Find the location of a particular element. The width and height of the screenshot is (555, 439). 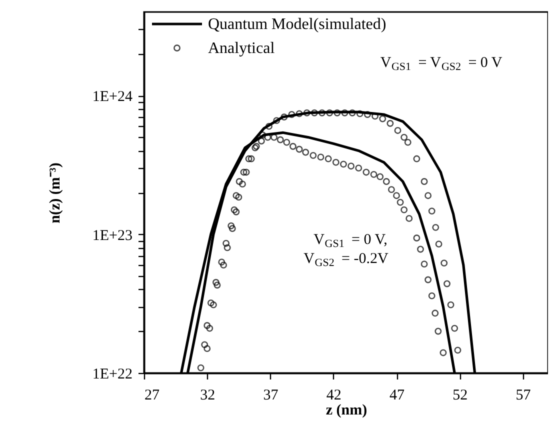

x-tick-label: 42 is located at coordinates (334, 396).